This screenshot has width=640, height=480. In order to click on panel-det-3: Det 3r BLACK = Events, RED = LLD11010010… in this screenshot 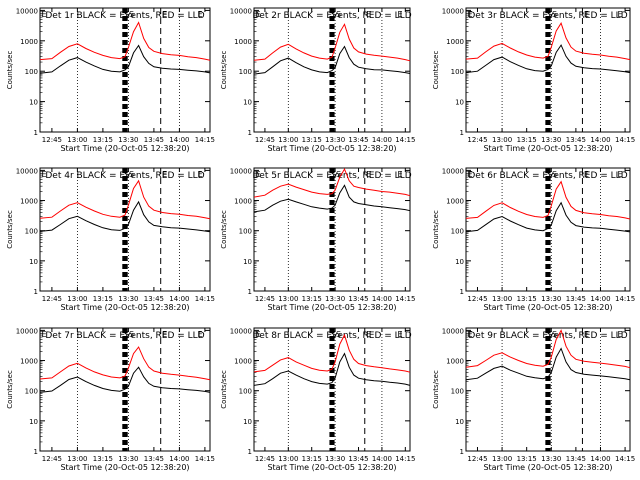, I will do `click(533, 80)`.